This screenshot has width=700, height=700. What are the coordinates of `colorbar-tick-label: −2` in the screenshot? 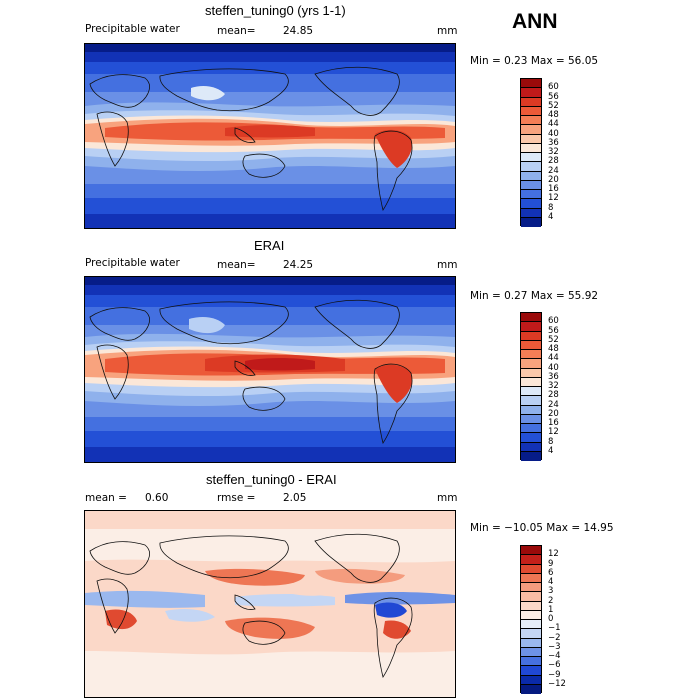 It's located at (554, 637).